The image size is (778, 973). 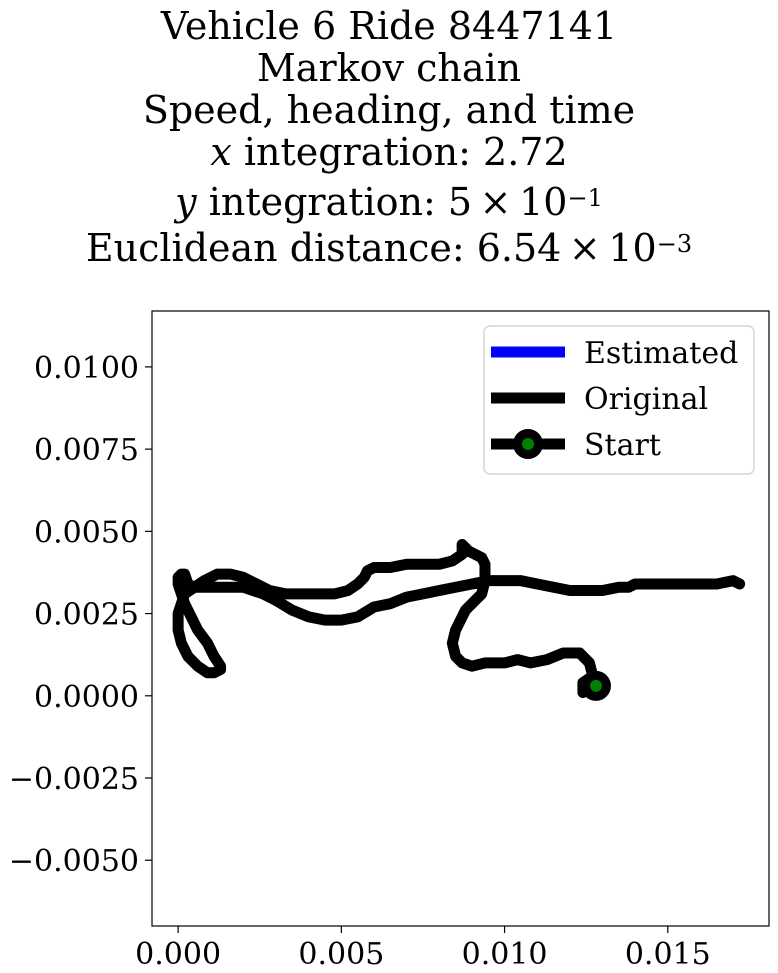 I want to click on y-tick-label: 0.0100, so click(x=86, y=368).